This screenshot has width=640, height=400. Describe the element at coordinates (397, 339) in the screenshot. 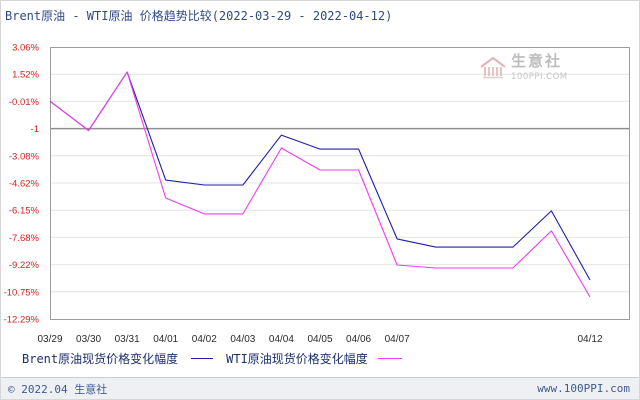

I see `x-tick-label: 04/07` at that location.